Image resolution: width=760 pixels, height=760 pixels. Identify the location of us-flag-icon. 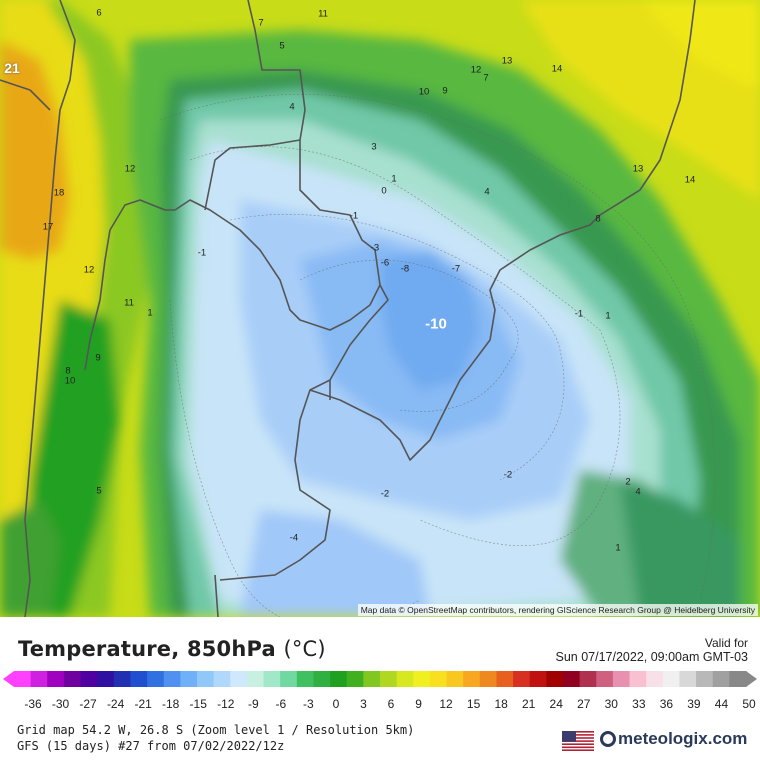
(578, 741).